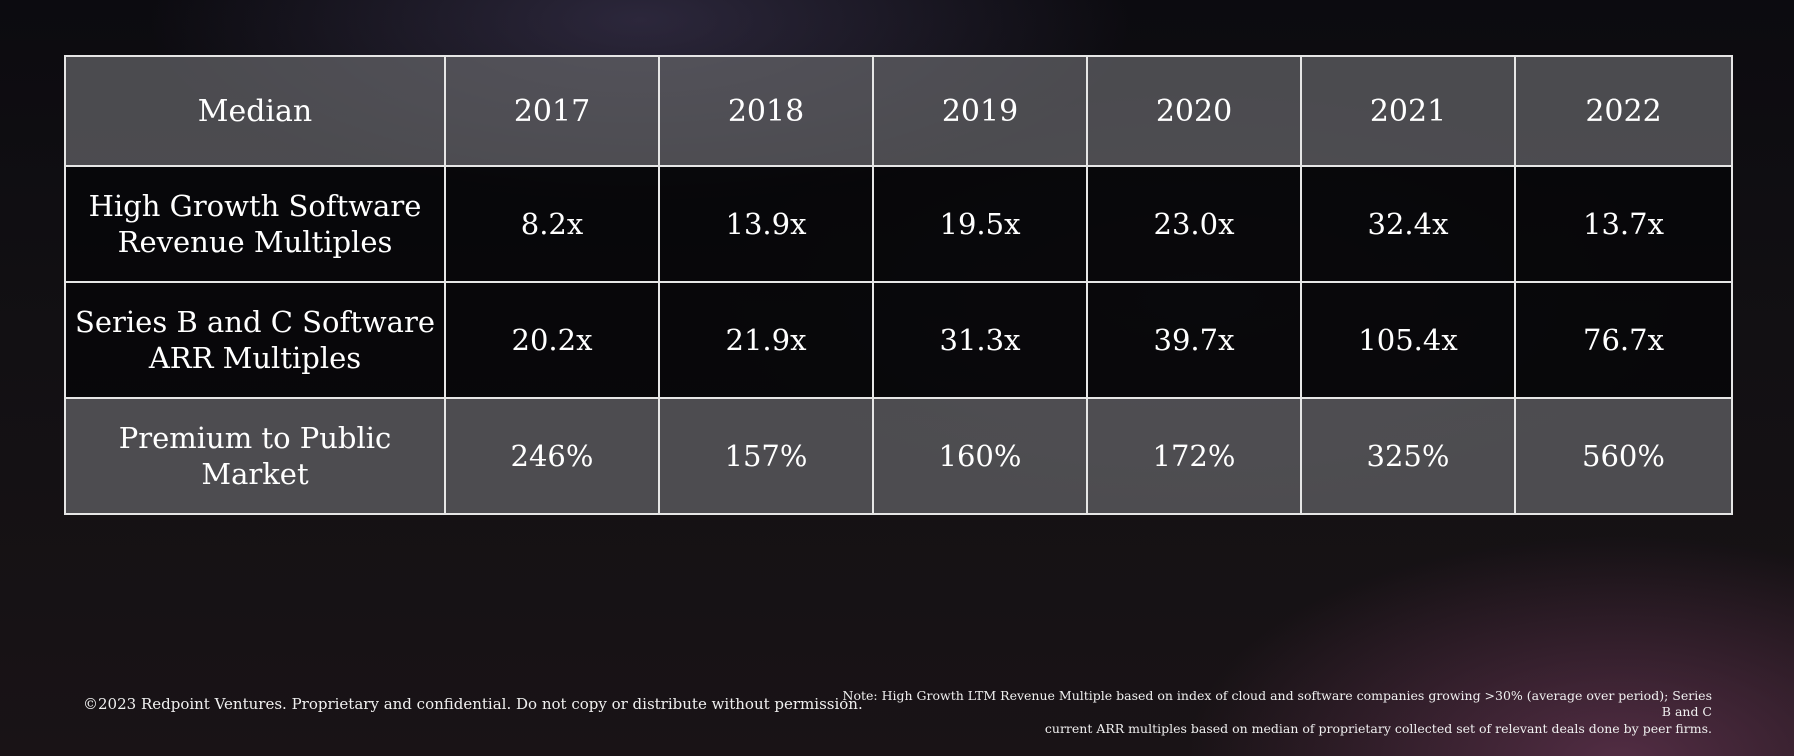  I want to click on table-cell: 157%, so click(766, 456).